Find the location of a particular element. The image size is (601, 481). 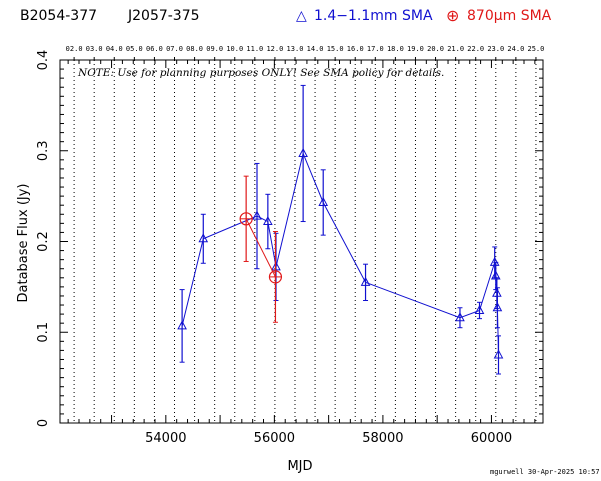

top-axis-label: 09.0 is located at coordinates (214, 49).